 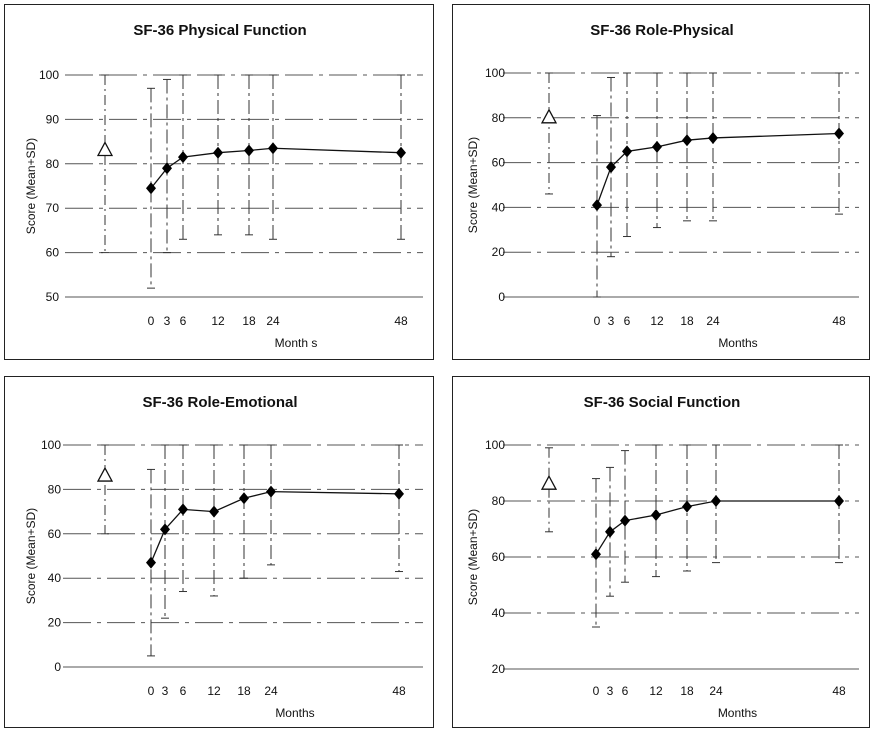 I want to click on y-tick-label: 90, so click(x=53, y=119).